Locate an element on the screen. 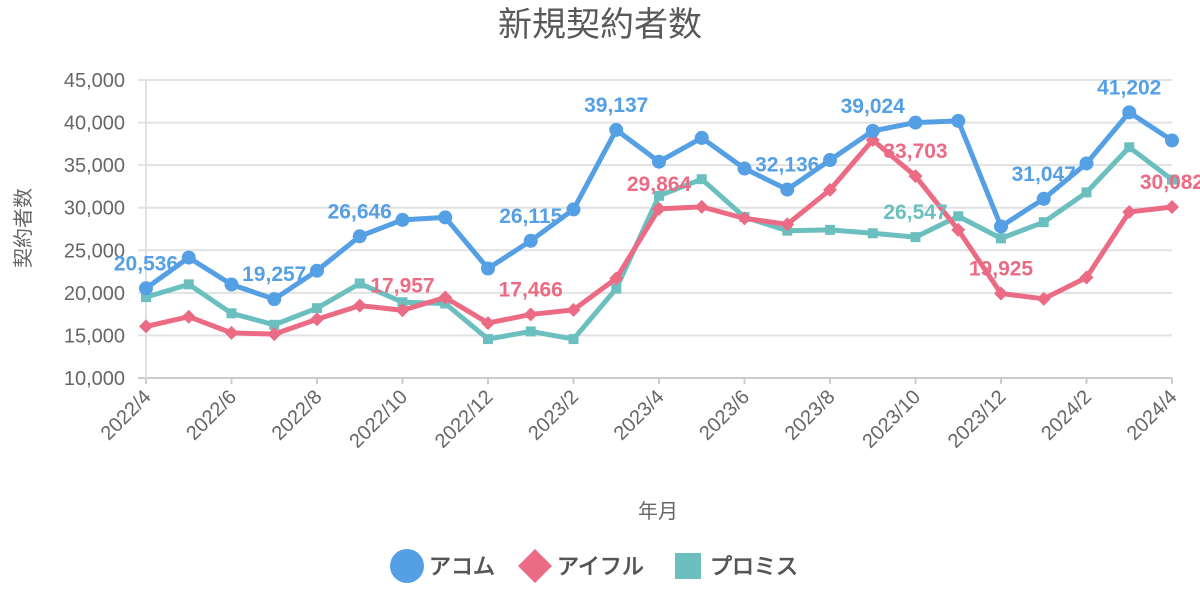 The image size is (1200, 600). x-tick-label: 2024/4 is located at coordinates (1152, 415).